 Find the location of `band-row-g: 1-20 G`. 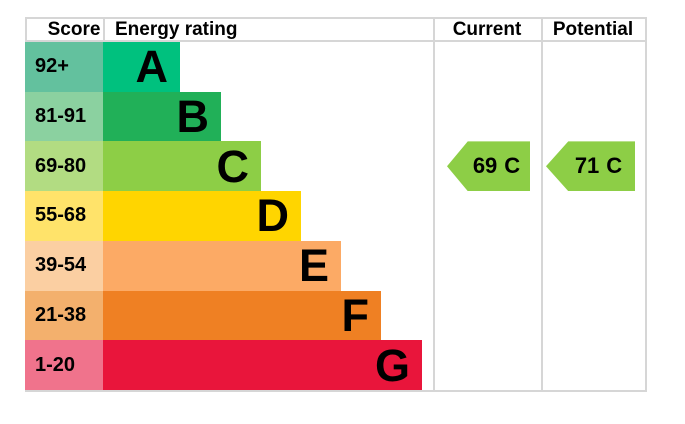

band-row-g: 1-20 G is located at coordinates (229, 365).